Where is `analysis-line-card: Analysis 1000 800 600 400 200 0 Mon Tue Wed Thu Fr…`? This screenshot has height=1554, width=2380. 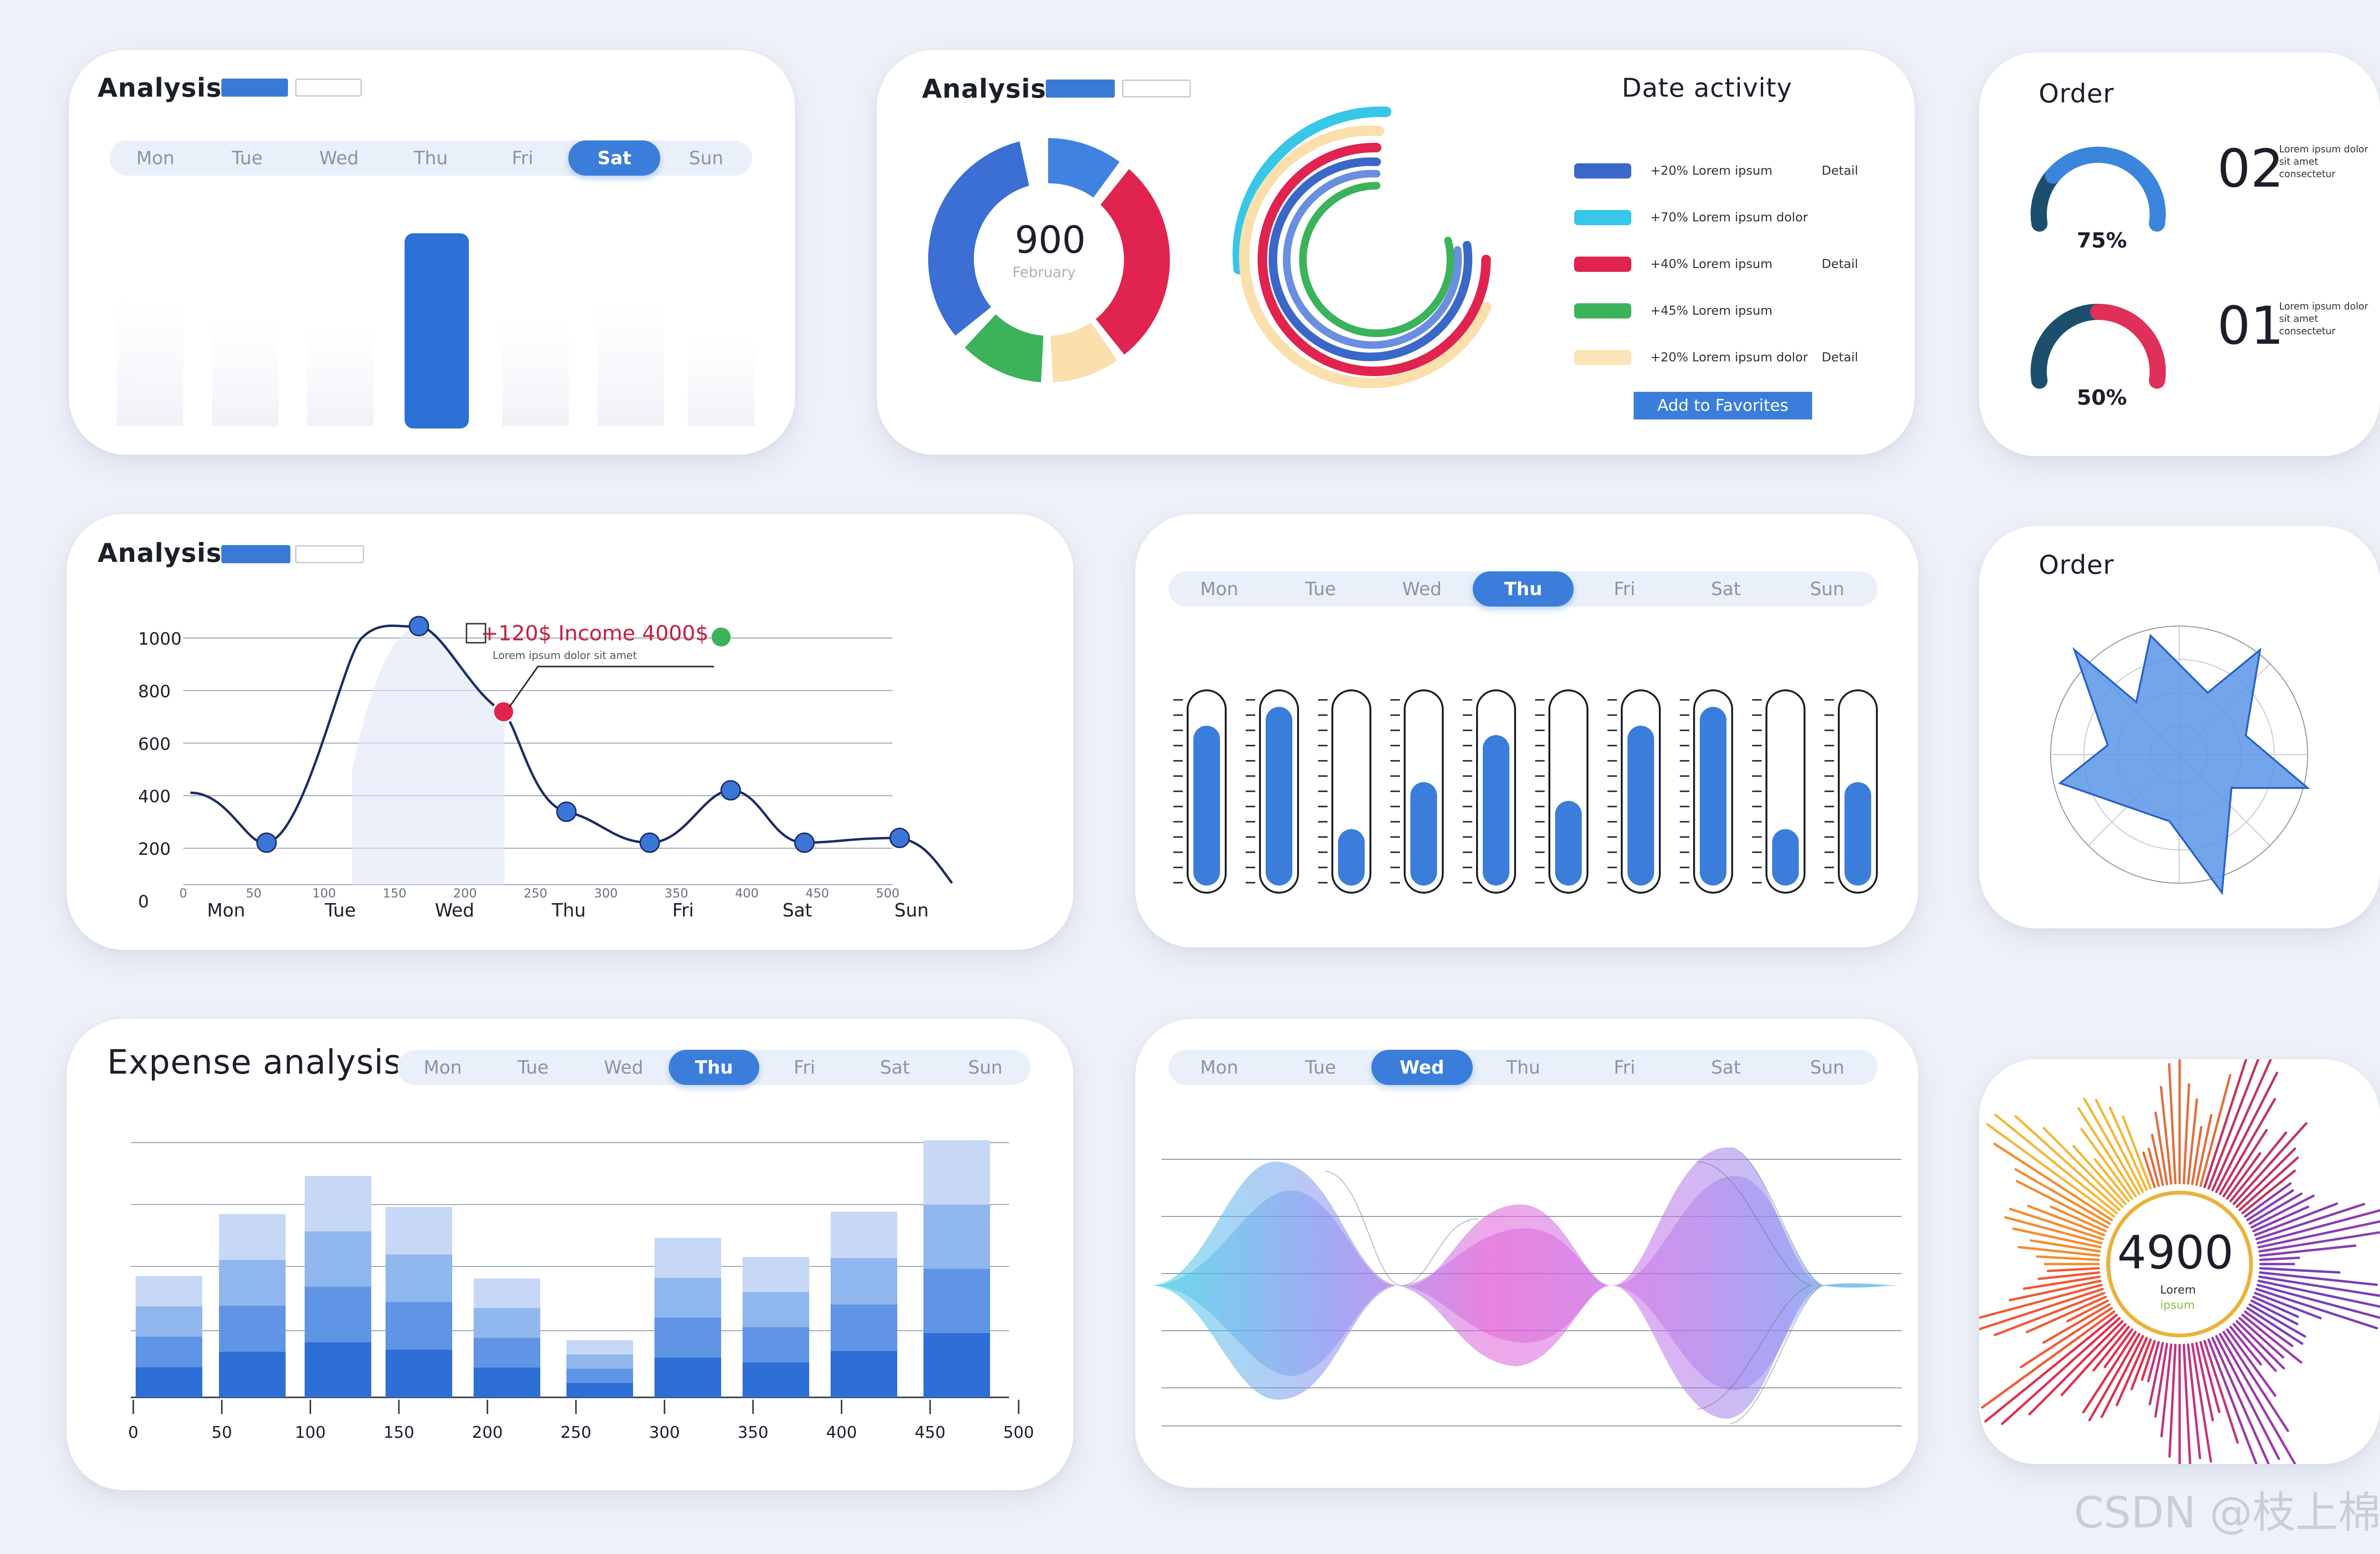
analysis-line-card: Analysis 1000 800 600 400 200 0 Mon Tue Wed Thu Fr… is located at coordinates (570, 732).